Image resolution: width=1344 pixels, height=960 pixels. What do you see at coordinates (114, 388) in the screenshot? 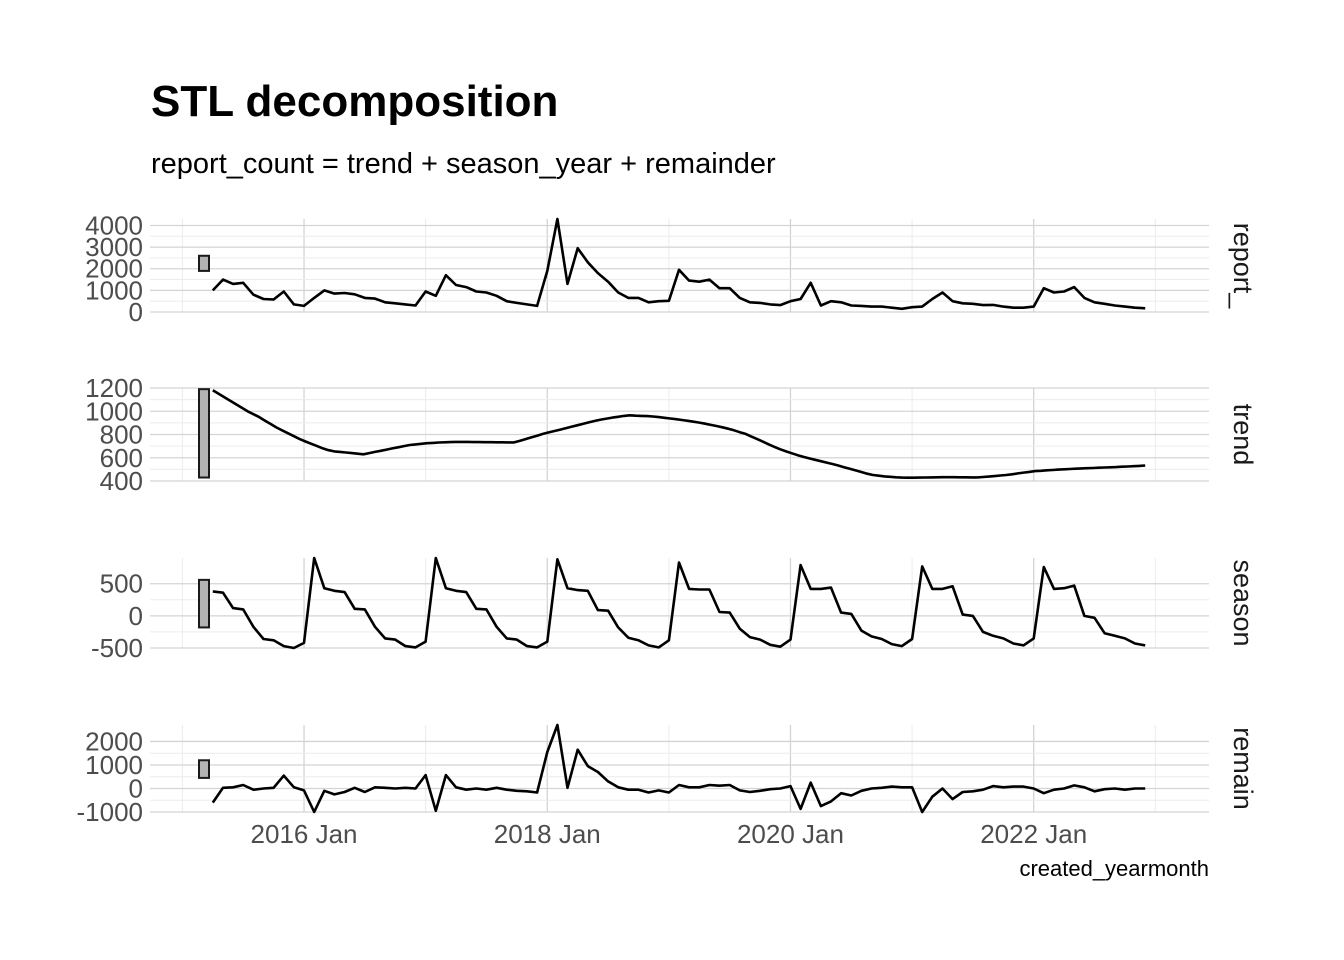
I see `y-tick-label: 1200` at bounding box center [114, 388].